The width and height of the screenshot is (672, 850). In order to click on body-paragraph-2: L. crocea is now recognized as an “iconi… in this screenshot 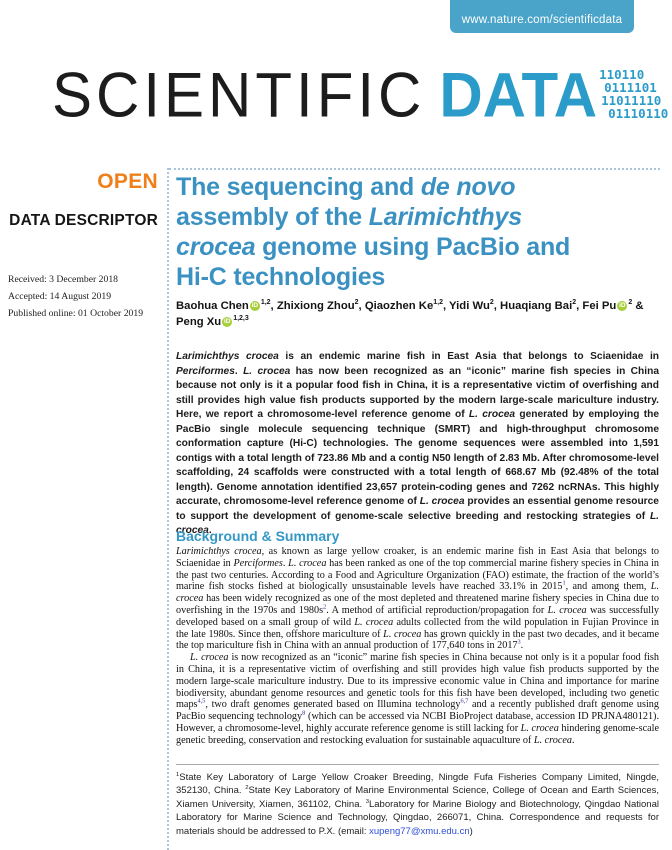, I will do `click(418, 699)`.